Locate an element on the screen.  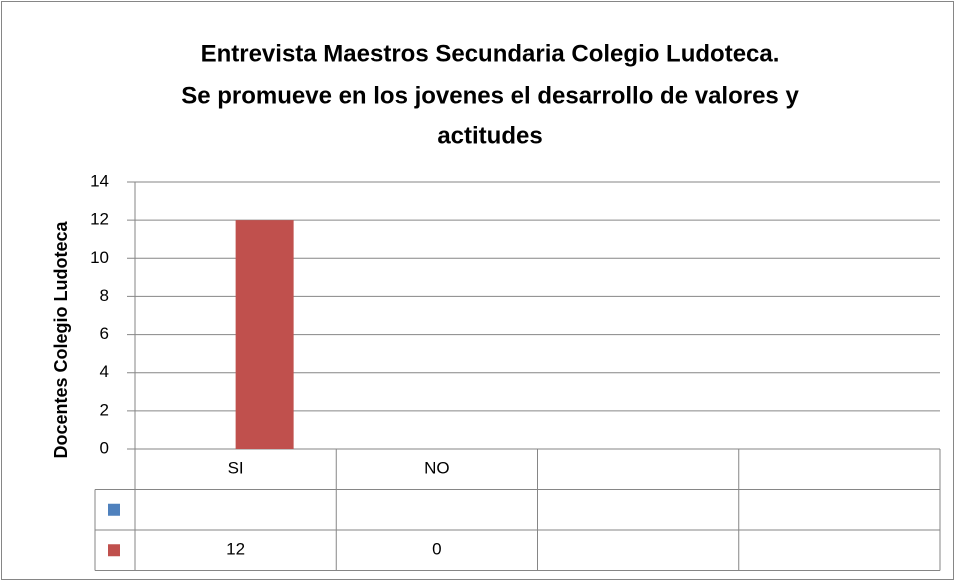
x-tick-label: NO is located at coordinates (437, 468).